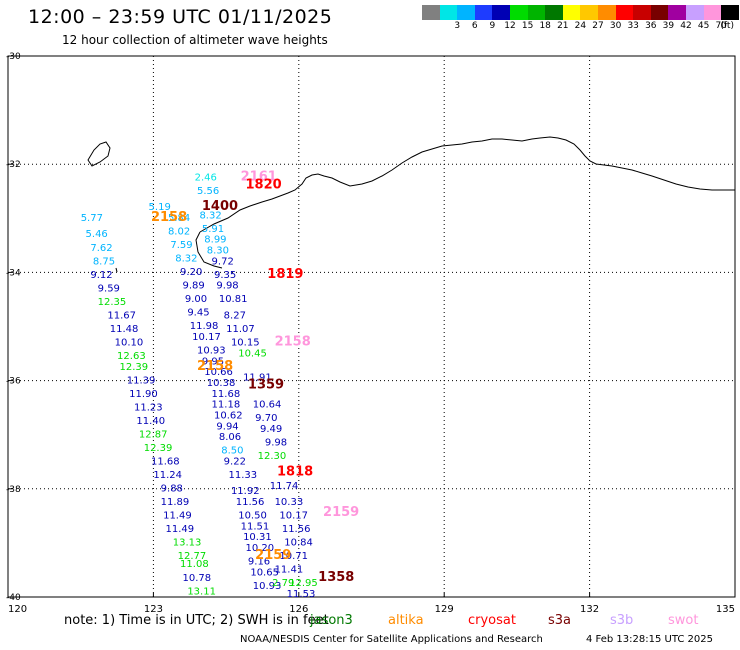 The height and width of the screenshot is (650, 740). I want to click on wave-height-label: 10.10, so click(129, 342).